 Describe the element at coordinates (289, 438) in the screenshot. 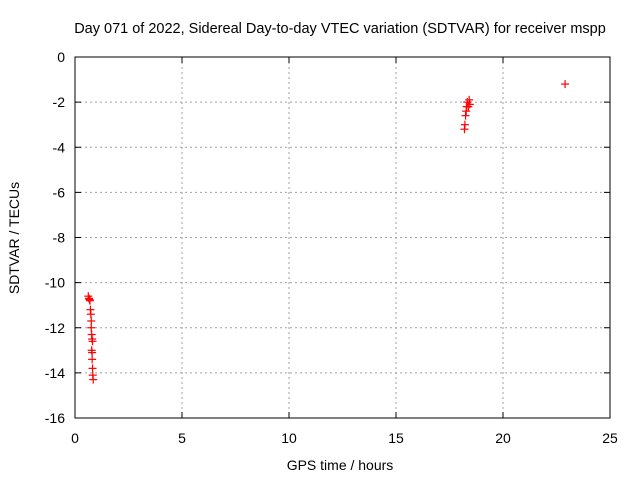

I see `x-tick-label: 10` at that location.